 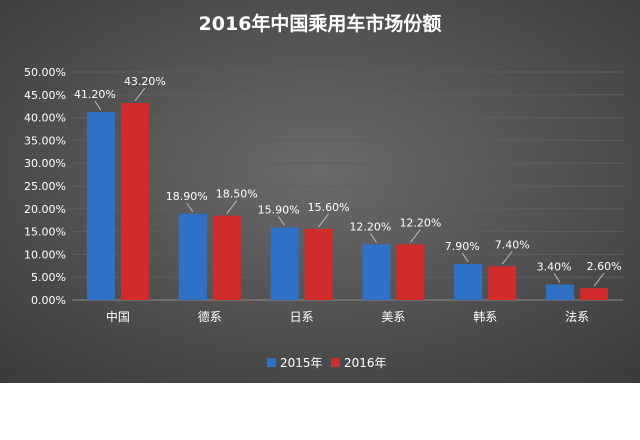 What do you see at coordinates (95, 94) in the screenshot?
I see `data-label: 41.20%` at bounding box center [95, 94].